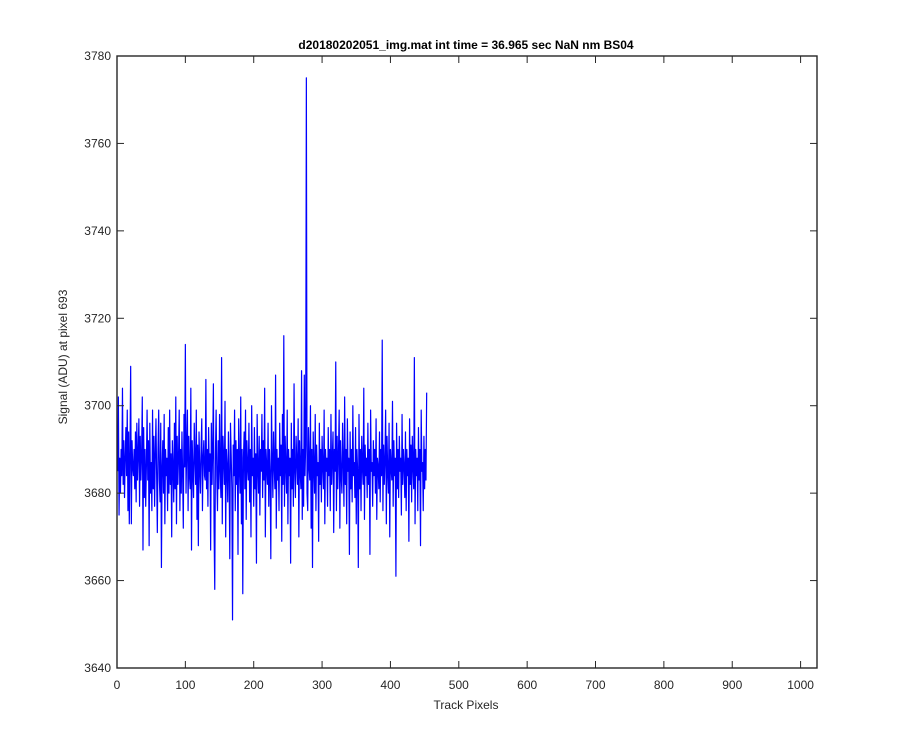 The width and height of the screenshot is (900, 755). Describe the element at coordinates (97, 406) in the screenshot. I see `y-tick-label: 3700` at that location.